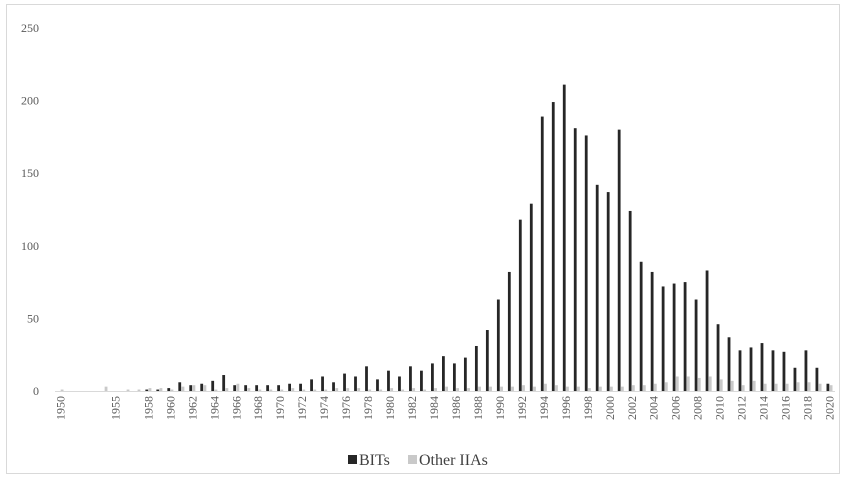 The height and width of the screenshot is (485, 848). What do you see at coordinates (412, 408) in the screenshot?
I see `x-tick-label-1982: 1982` at bounding box center [412, 408].